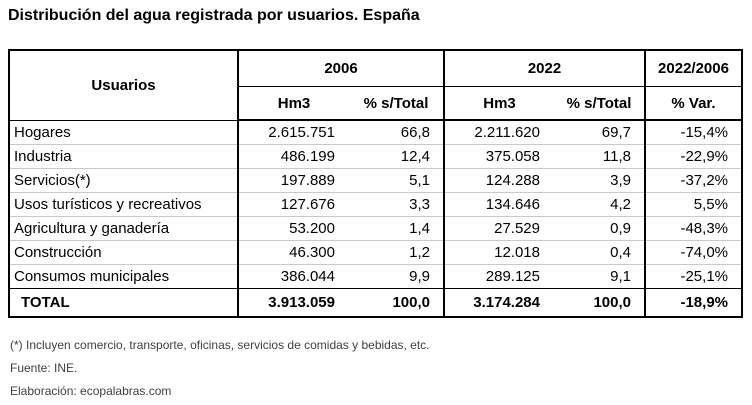 This screenshot has height=405, width=752. Describe the element at coordinates (544, 68) in the screenshot. I see `header-group-2022: 2022` at that location.